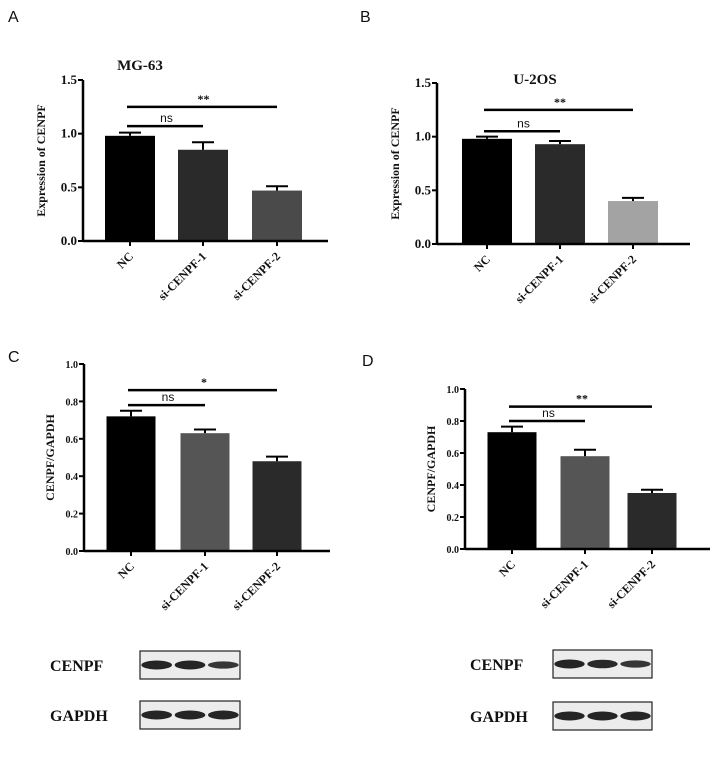  What do you see at coordinates (365, 17) in the screenshot?
I see `panel-letter: B` at bounding box center [365, 17].